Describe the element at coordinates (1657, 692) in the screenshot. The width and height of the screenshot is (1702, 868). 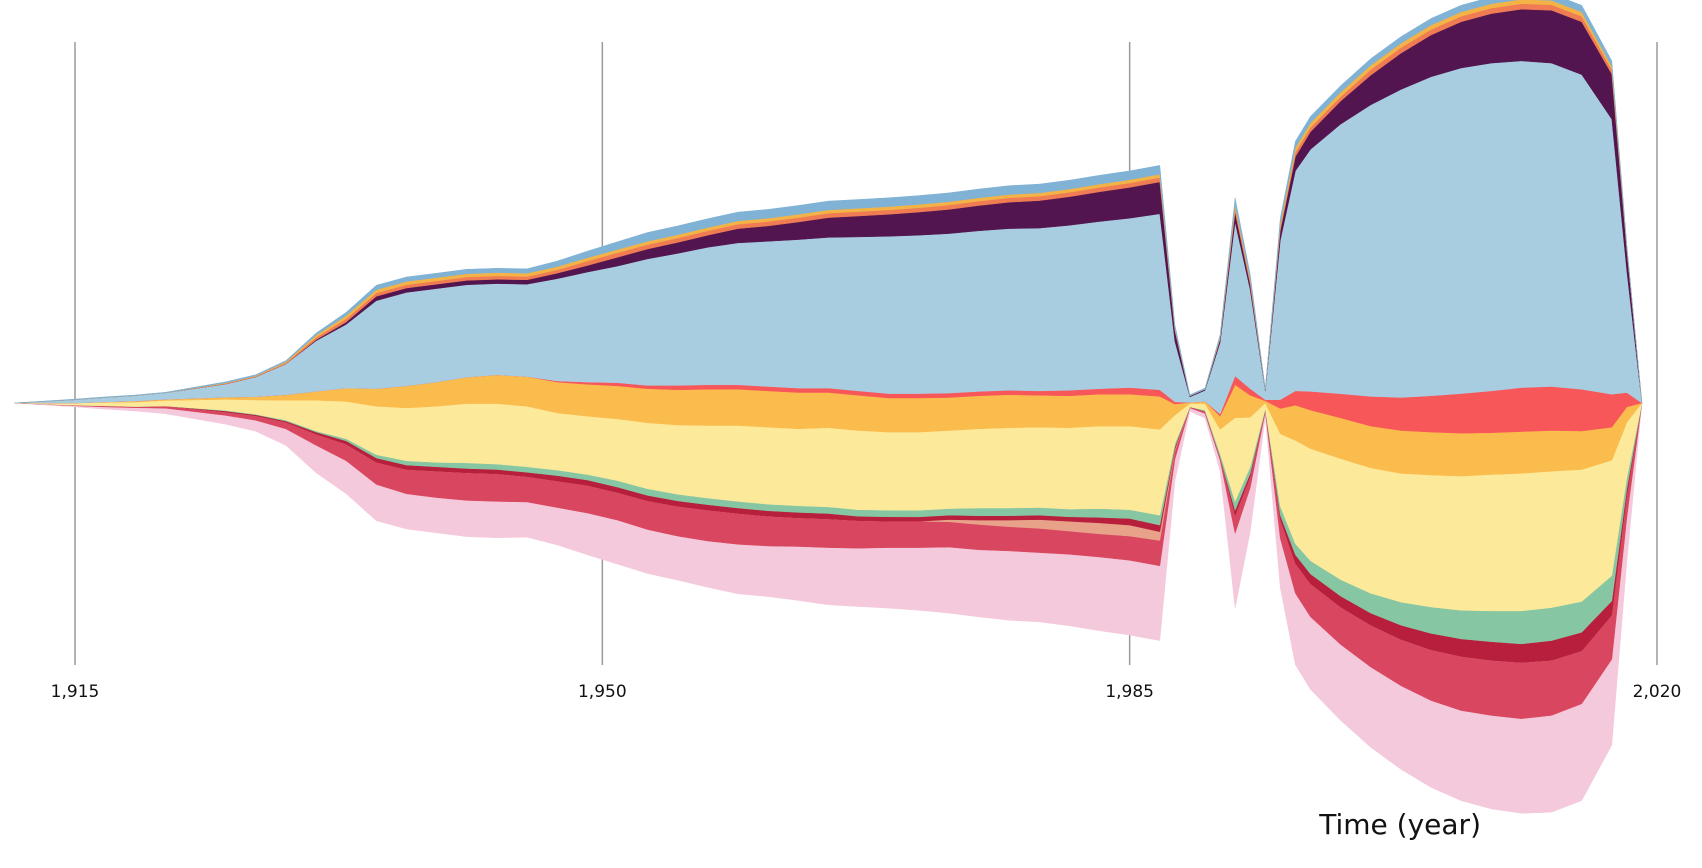
I see `x-tick-label-2020: 2,020` at that location.